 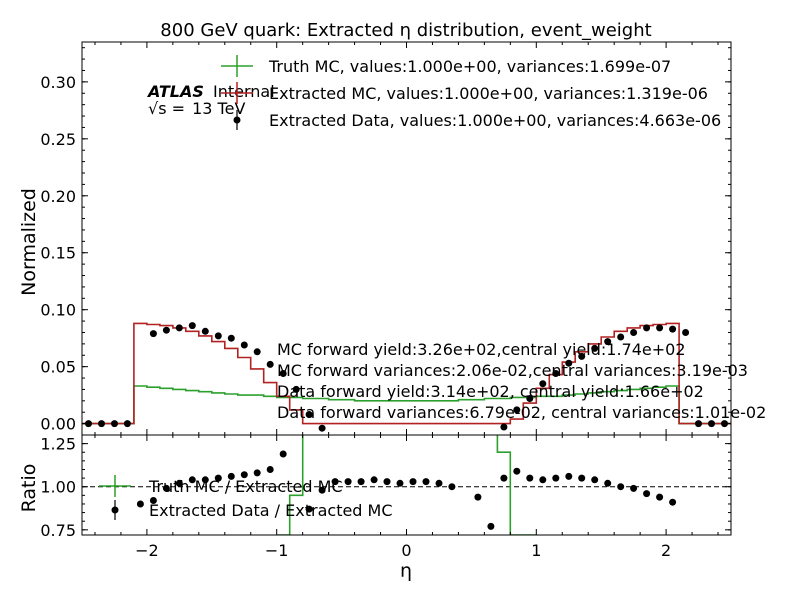 I want to click on energy-value: 13 TeV, so click(x=218, y=108).